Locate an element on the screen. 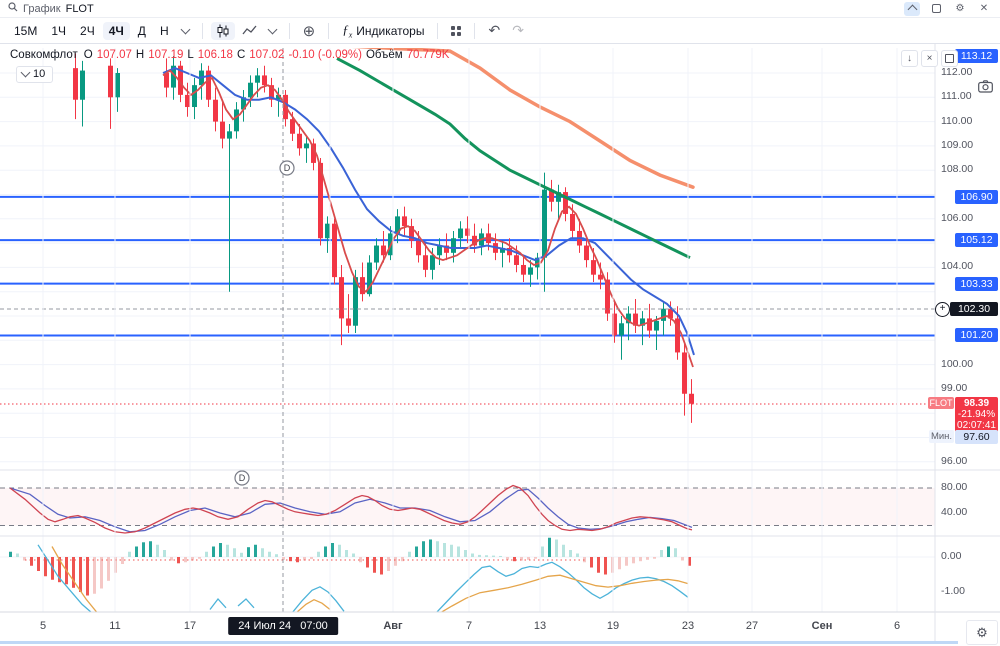 This screenshot has height=646, width=1000. collapse-chevron-icon is located at coordinates (912, 8).